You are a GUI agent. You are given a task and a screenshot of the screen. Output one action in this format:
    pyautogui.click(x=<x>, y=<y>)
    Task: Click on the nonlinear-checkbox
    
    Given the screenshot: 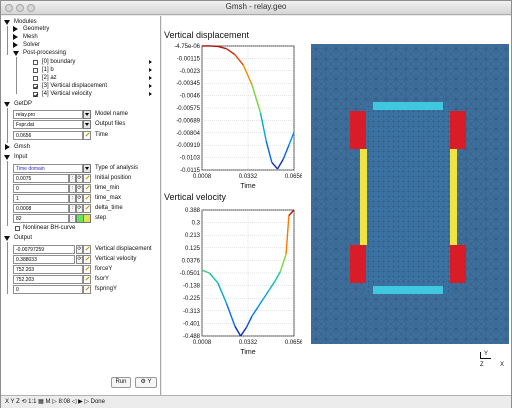 What is the action you would take?
    pyautogui.click(x=17, y=228)
    